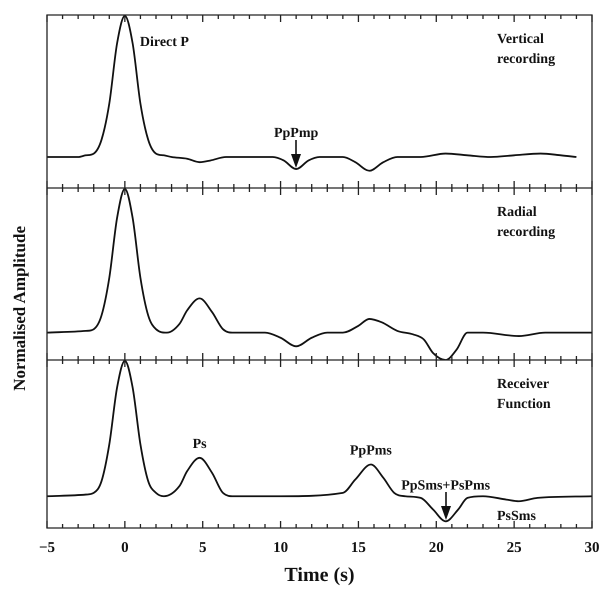 This screenshot has width=609, height=603. I want to click on x-tick-label: −5, so click(47, 548).